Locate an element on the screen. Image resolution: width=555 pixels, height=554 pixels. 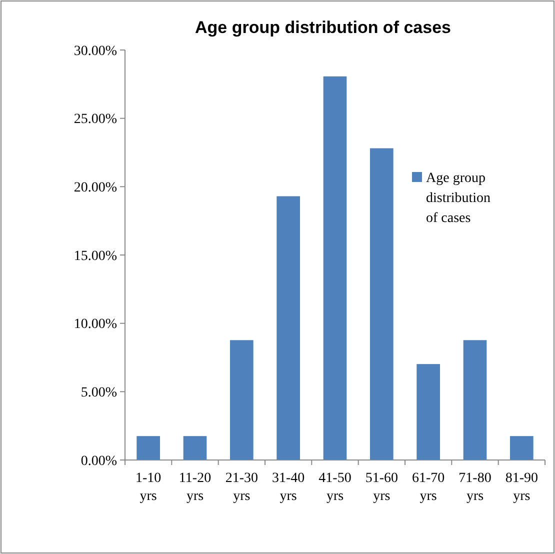
x-tick-label: 71-80 yrs is located at coordinates (475, 487).